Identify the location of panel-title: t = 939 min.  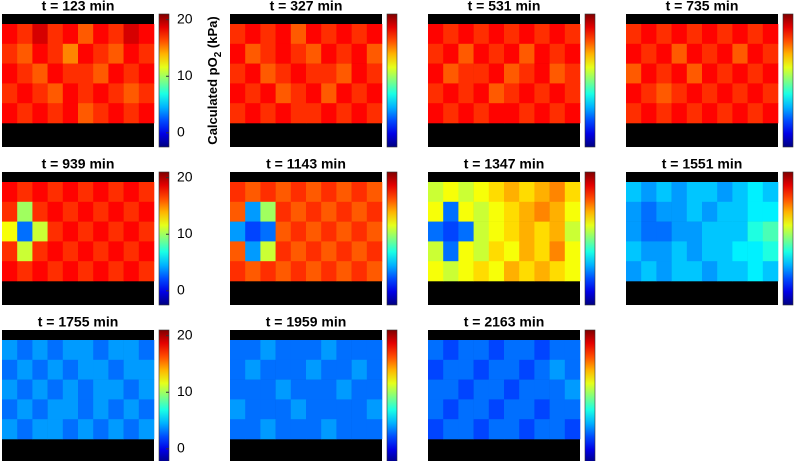
(78, 164).